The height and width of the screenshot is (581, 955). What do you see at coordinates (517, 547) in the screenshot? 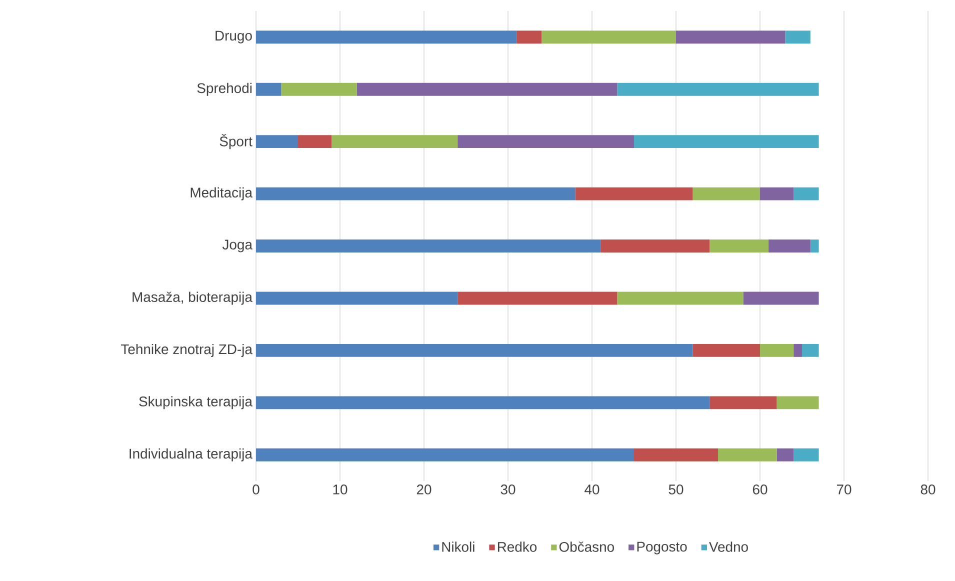
I see `legend-label: Redko` at bounding box center [517, 547].